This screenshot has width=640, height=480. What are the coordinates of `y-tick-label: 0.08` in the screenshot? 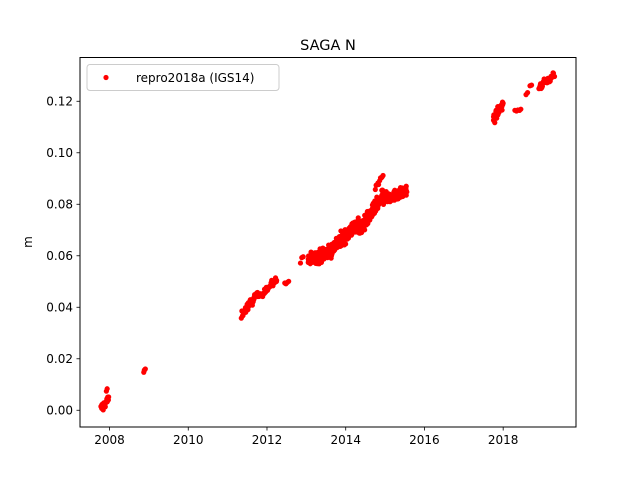 It's located at (59, 205).